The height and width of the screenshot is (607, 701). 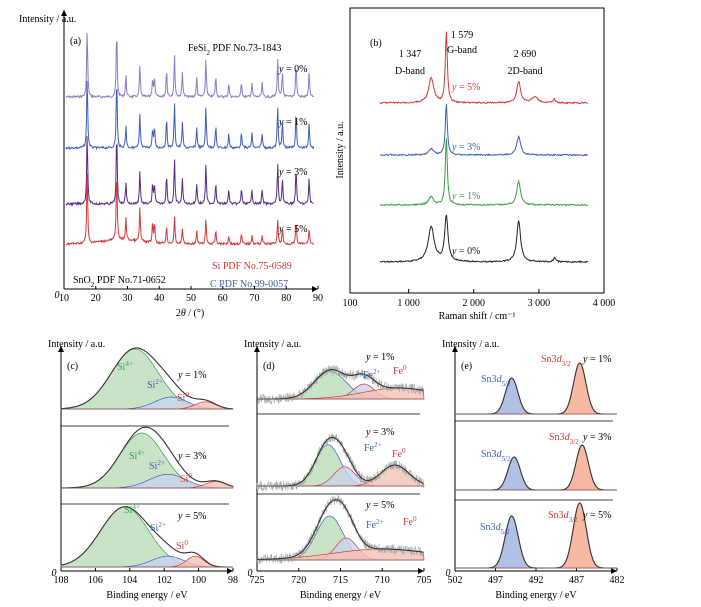 I want to click on panel-a-c-label-part: C PDF No.99-0057, so click(x=249, y=284).